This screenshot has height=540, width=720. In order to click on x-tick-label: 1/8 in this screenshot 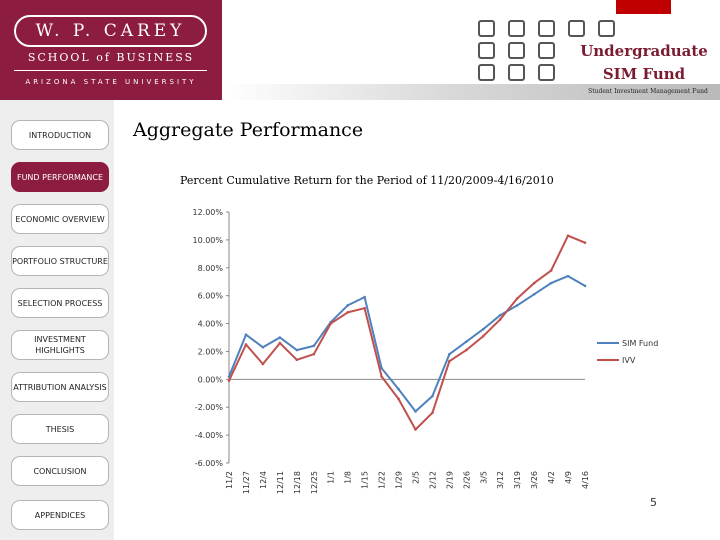, I will do `click(348, 477)`.